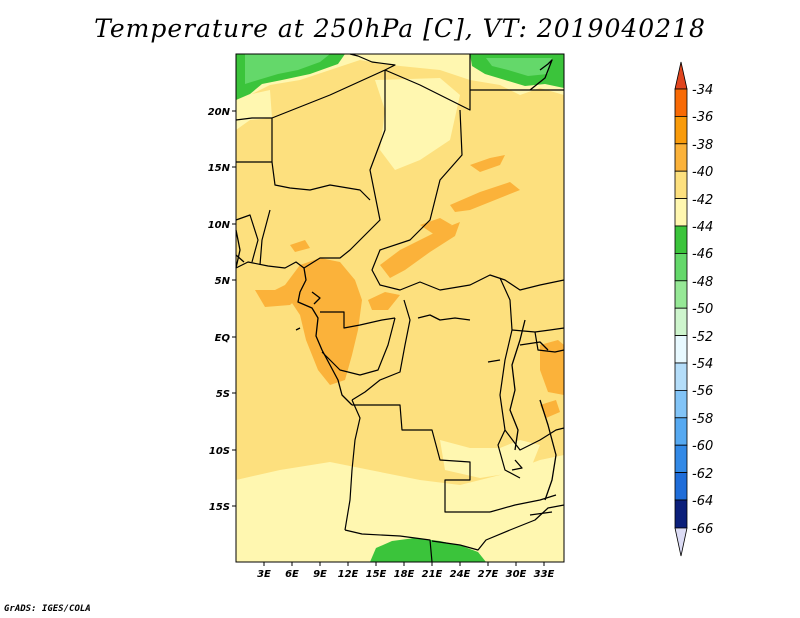 This screenshot has width=800, height=618. What do you see at coordinates (488, 574) in the screenshot?
I see `lon-tick-label: 27E` at bounding box center [488, 574].